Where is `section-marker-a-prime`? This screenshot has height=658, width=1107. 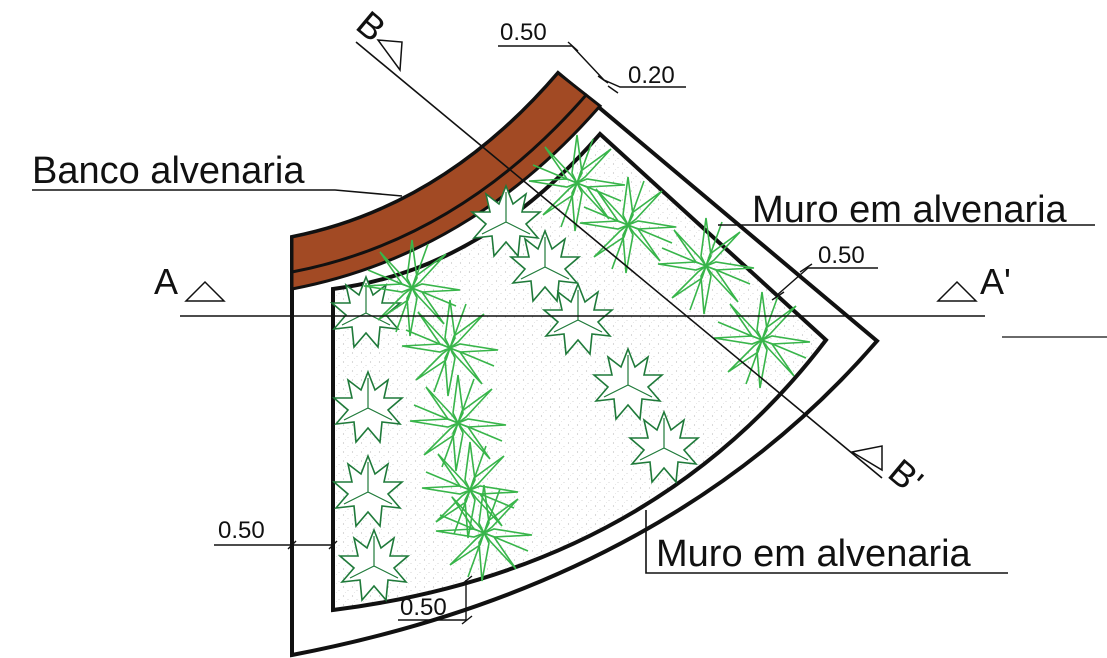 section-marker-a-prime is located at coordinates (957, 291).